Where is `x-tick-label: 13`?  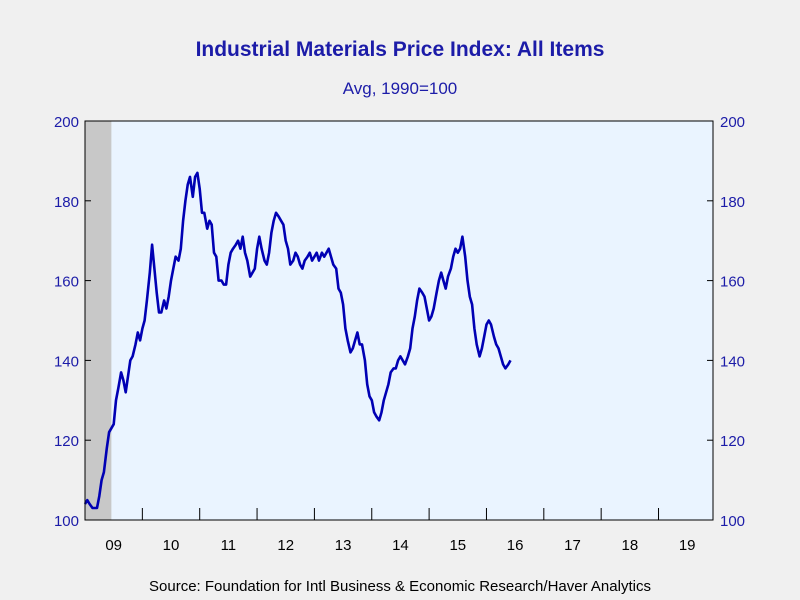 x-tick-label: 13 is located at coordinates (343, 545).